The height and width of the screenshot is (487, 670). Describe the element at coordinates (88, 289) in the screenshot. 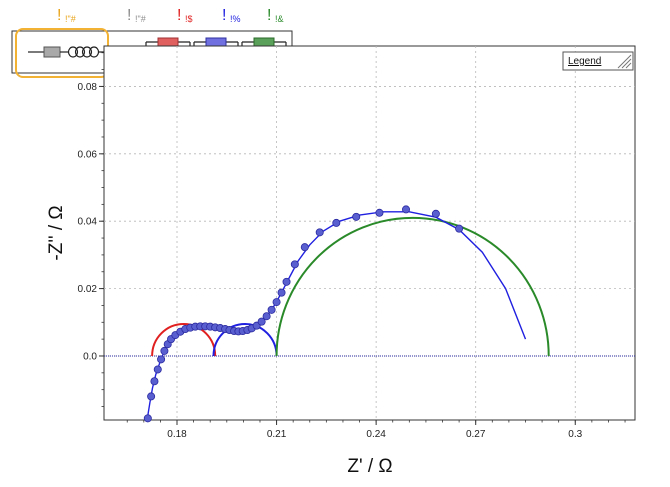

I see `y-tick-label: 0.02` at that location.